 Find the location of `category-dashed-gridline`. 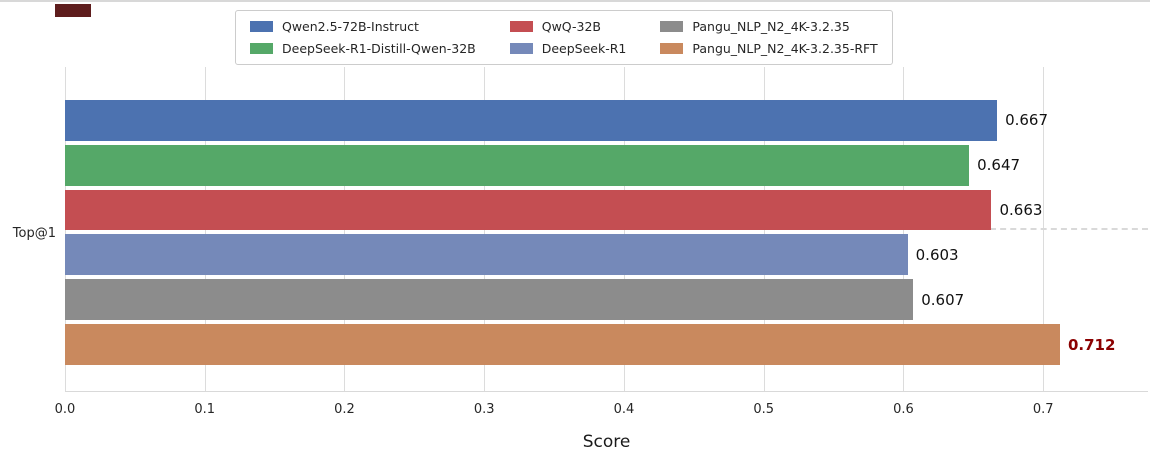

category-dashed-gridline is located at coordinates (1068, 229).